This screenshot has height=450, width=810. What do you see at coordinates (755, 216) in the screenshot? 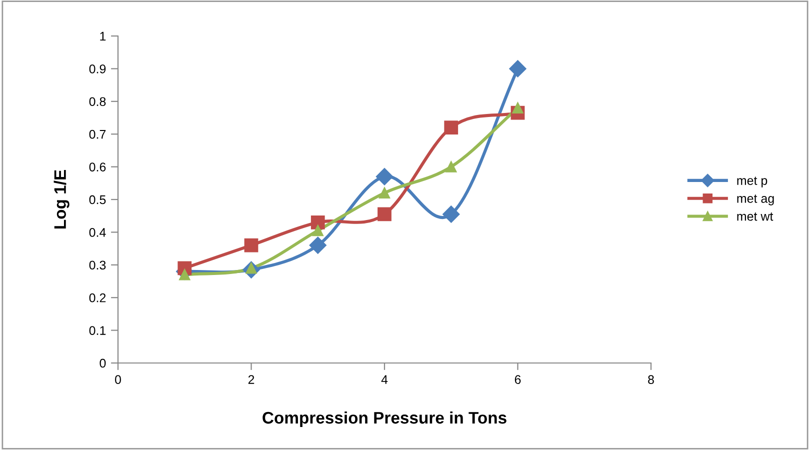
I see `legend-label: met wt` at bounding box center [755, 216].